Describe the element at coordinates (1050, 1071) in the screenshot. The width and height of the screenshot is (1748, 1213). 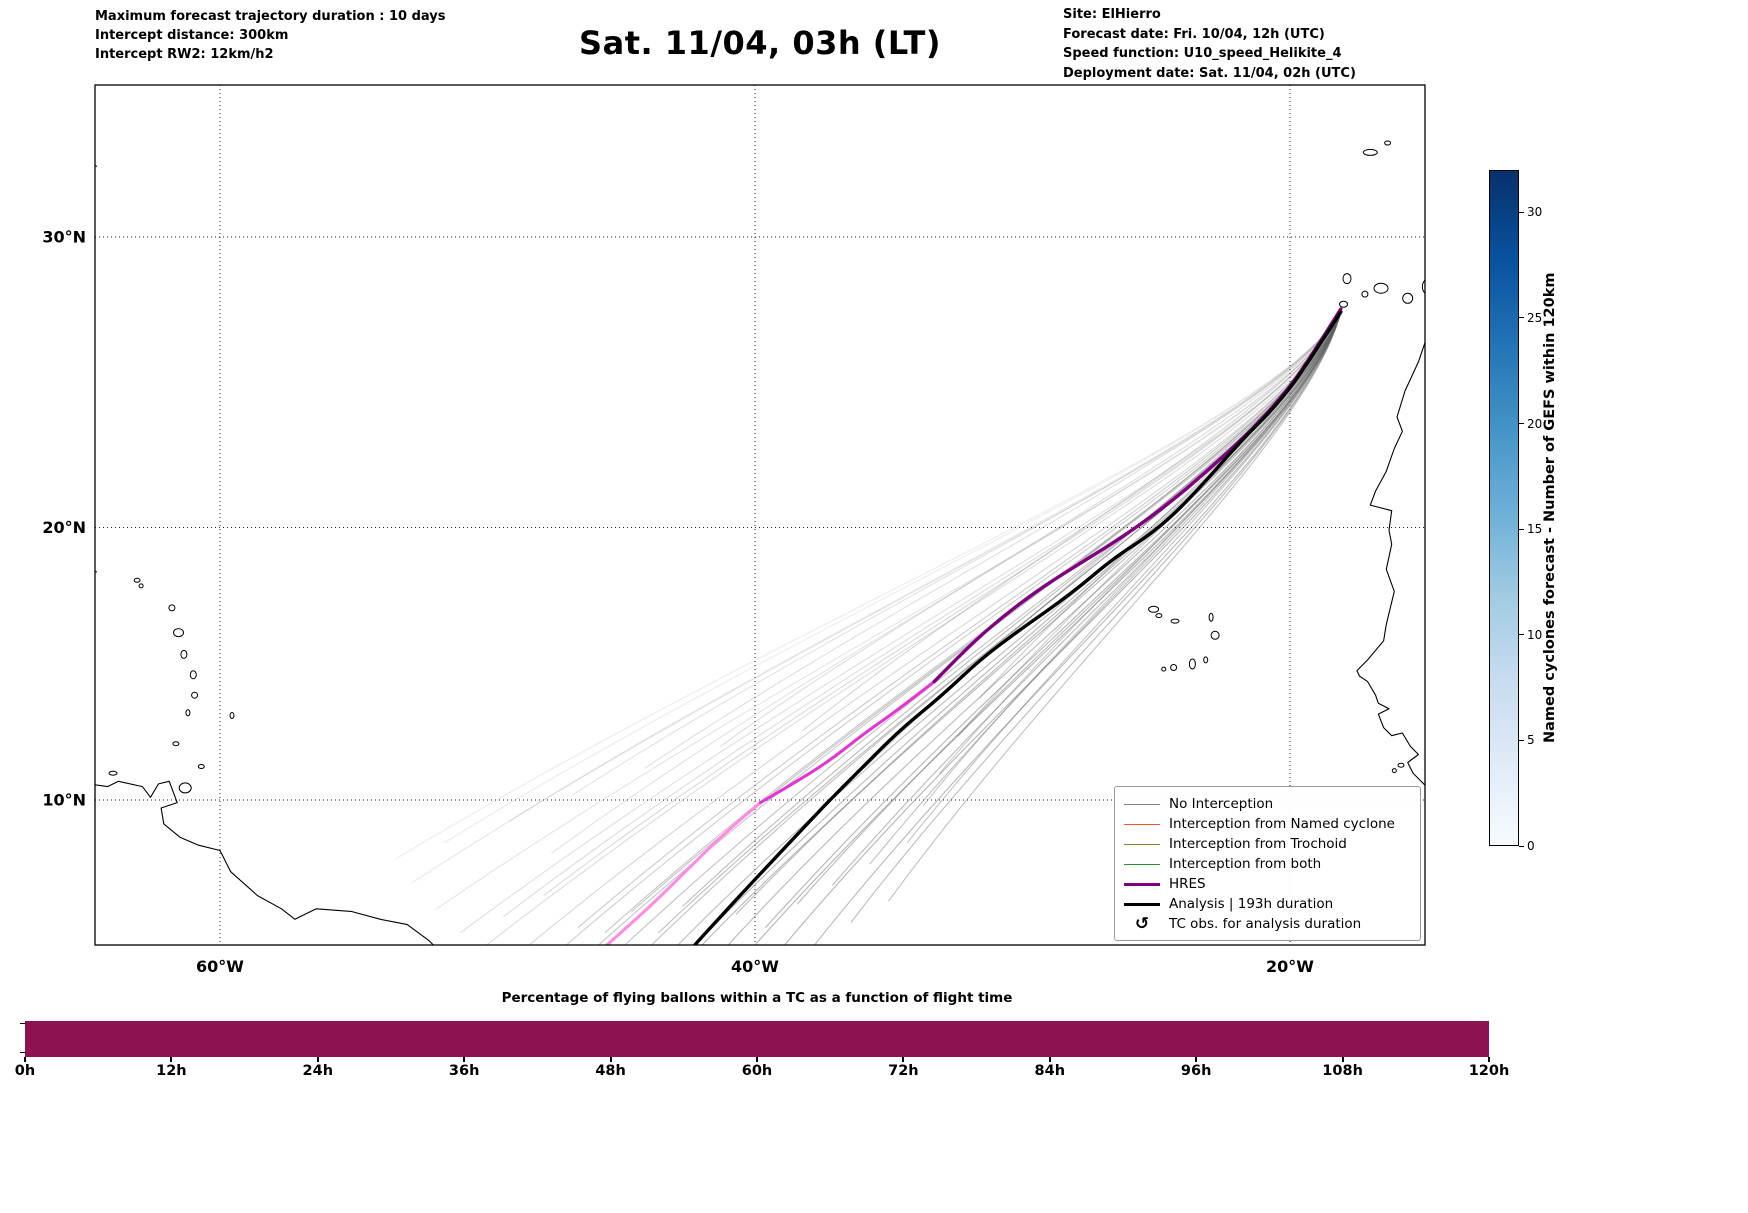
I see `flight-time-tick-label: 84h` at that location.